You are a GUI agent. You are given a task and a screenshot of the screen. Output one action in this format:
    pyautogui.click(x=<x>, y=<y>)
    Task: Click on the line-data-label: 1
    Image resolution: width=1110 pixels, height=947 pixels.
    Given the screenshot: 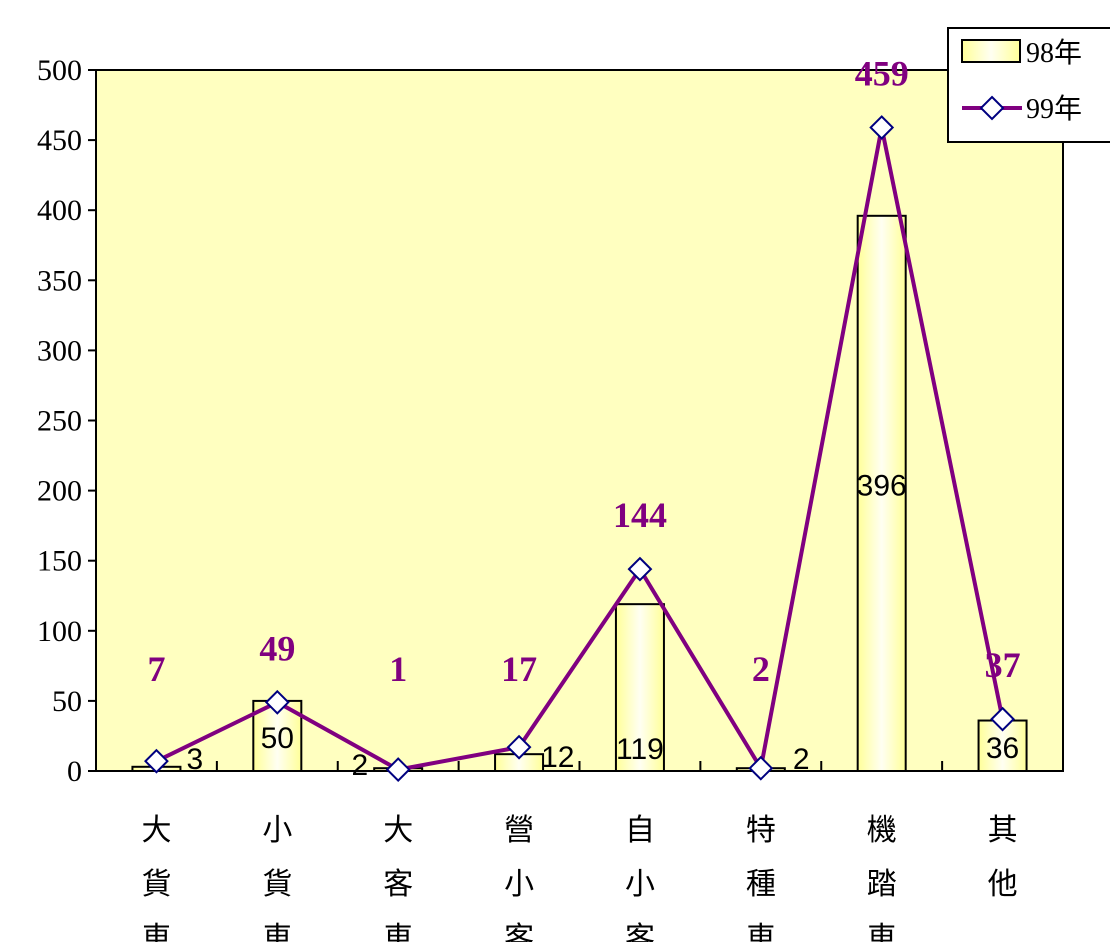 What is the action you would take?
    pyautogui.click(x=398, y=669)
    